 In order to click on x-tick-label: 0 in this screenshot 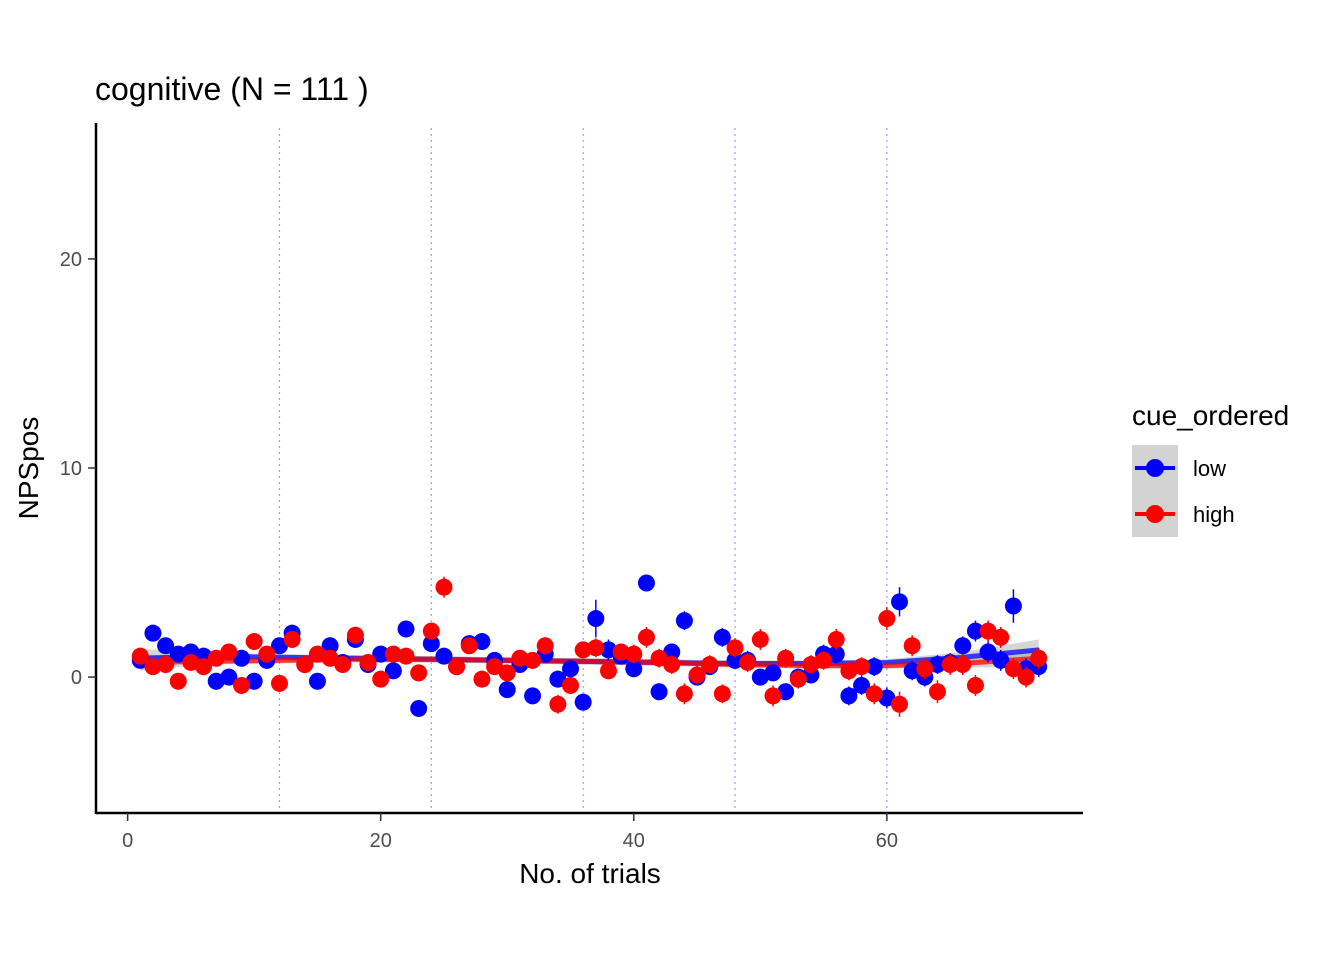, I will do `click(127, 841)`.